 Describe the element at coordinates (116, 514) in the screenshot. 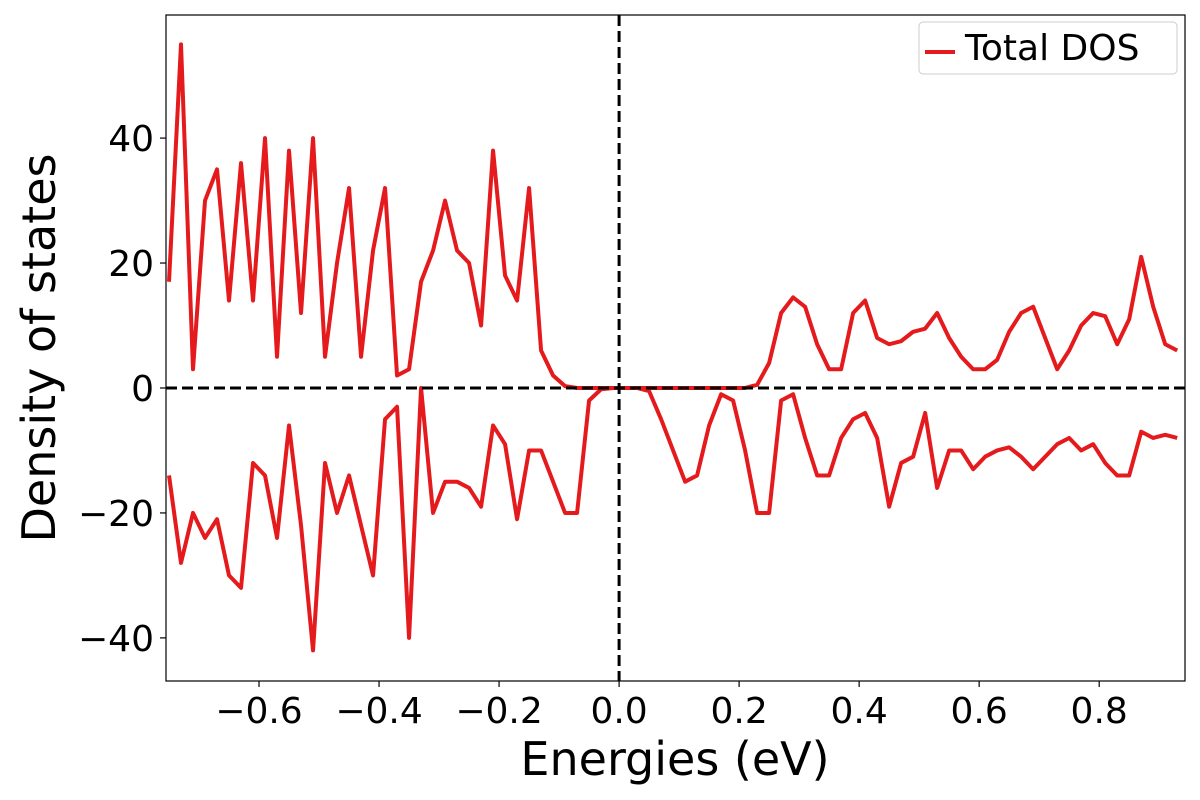

I see `y-tick-label: −20` at that location.